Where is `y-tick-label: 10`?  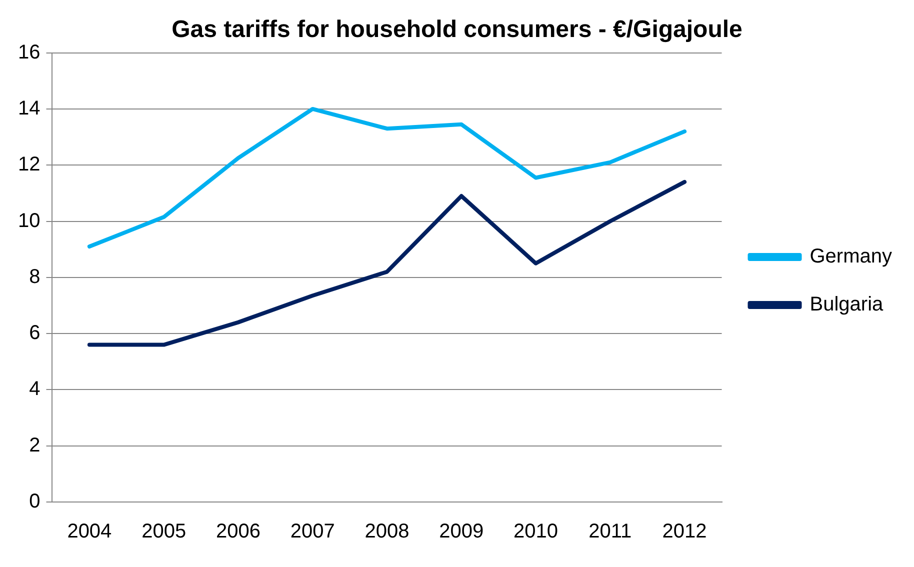 y-tick-label: 10 is located at coordinates (29, 221).